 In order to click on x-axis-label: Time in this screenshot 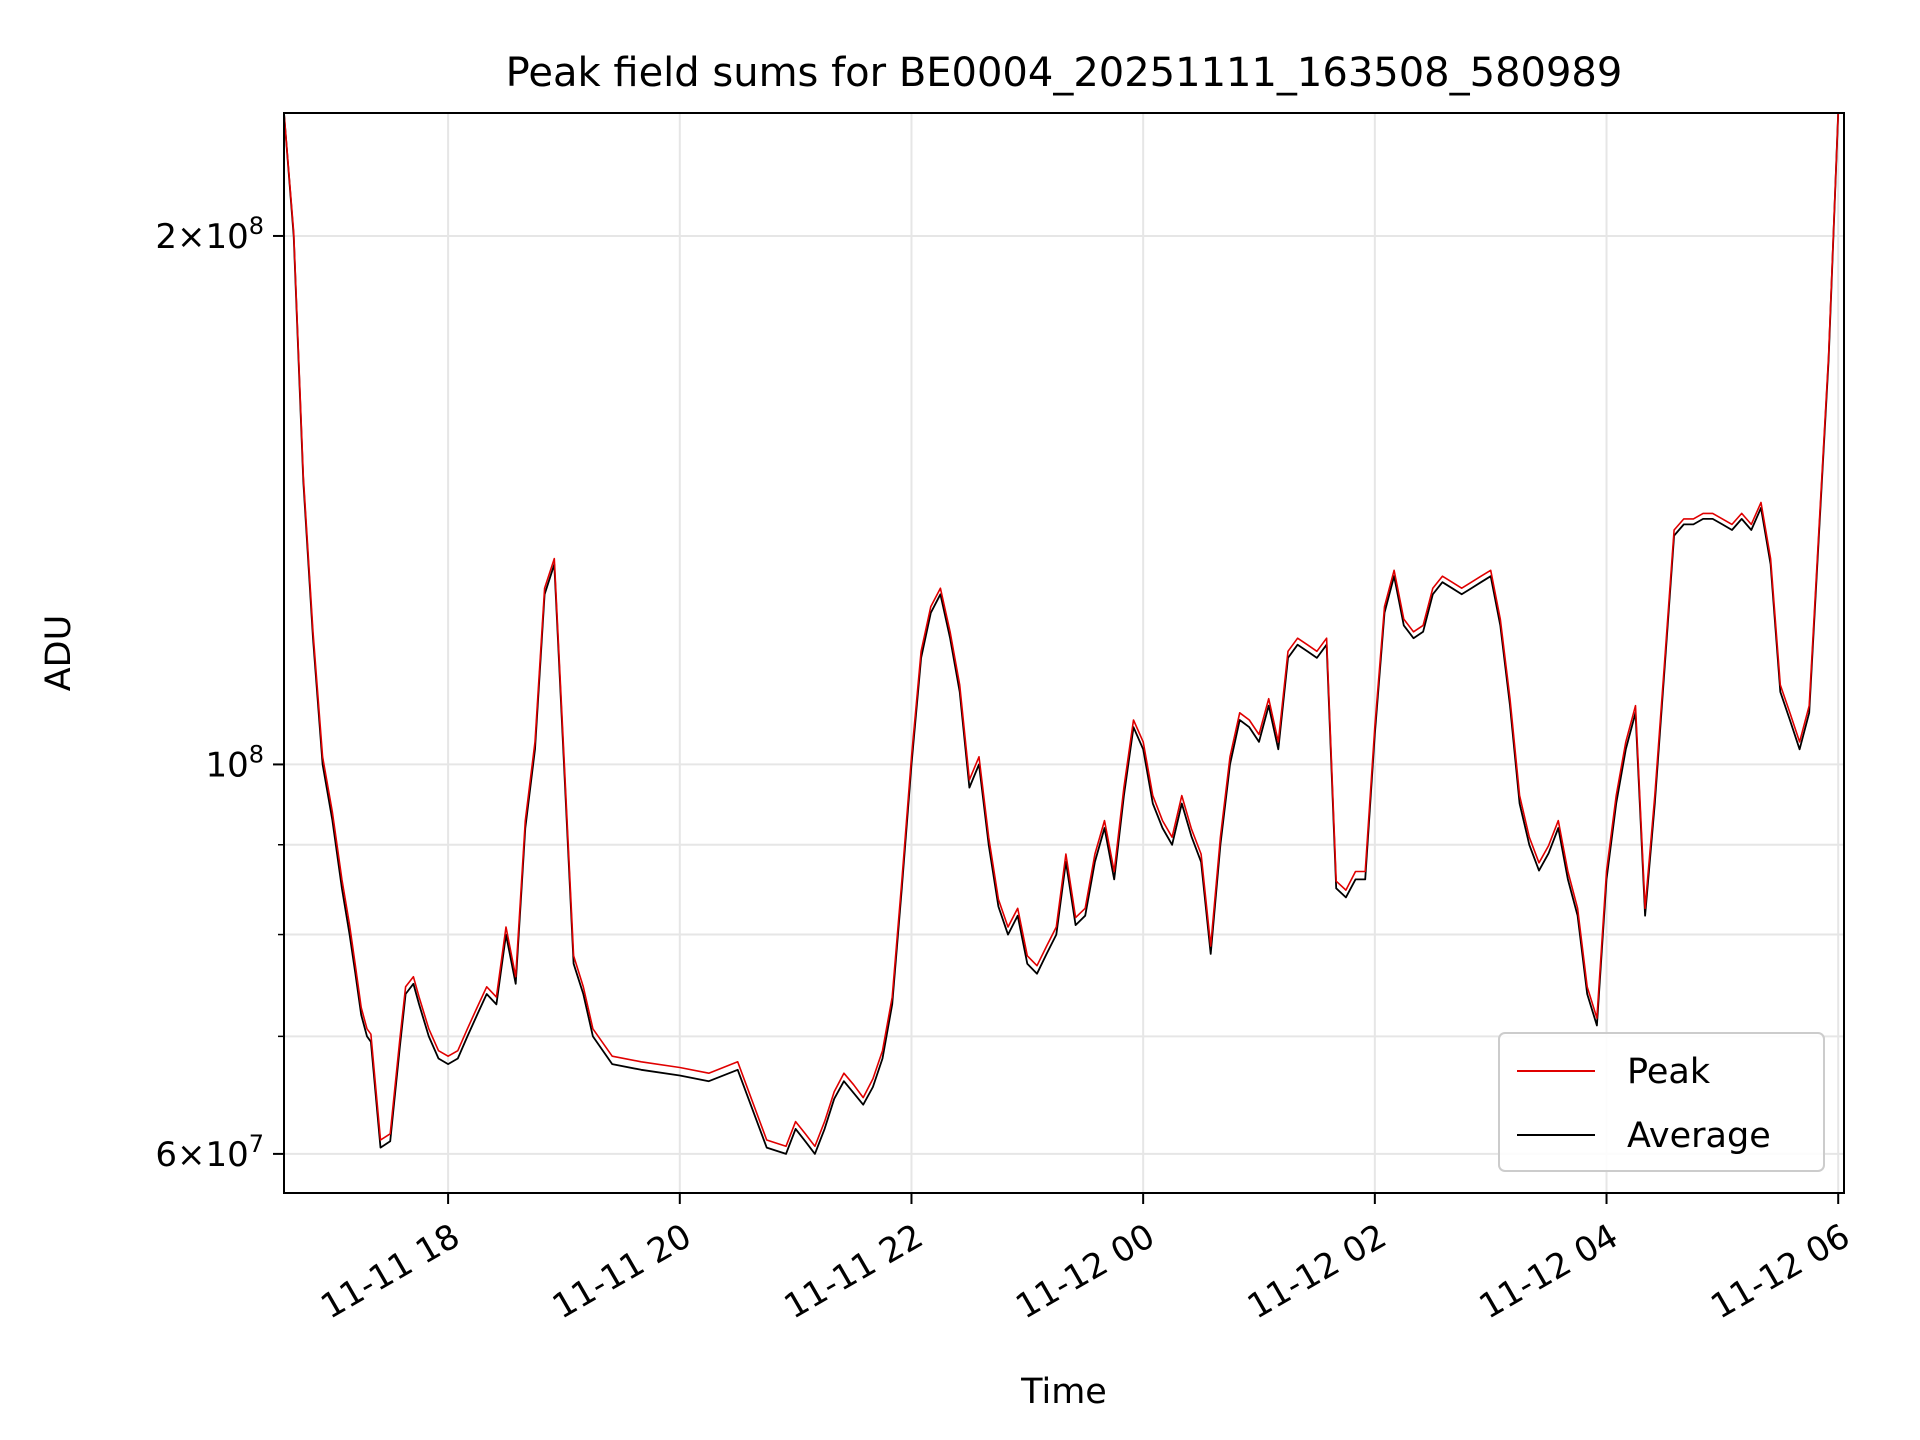, I will do `click(1063, 1392)`.